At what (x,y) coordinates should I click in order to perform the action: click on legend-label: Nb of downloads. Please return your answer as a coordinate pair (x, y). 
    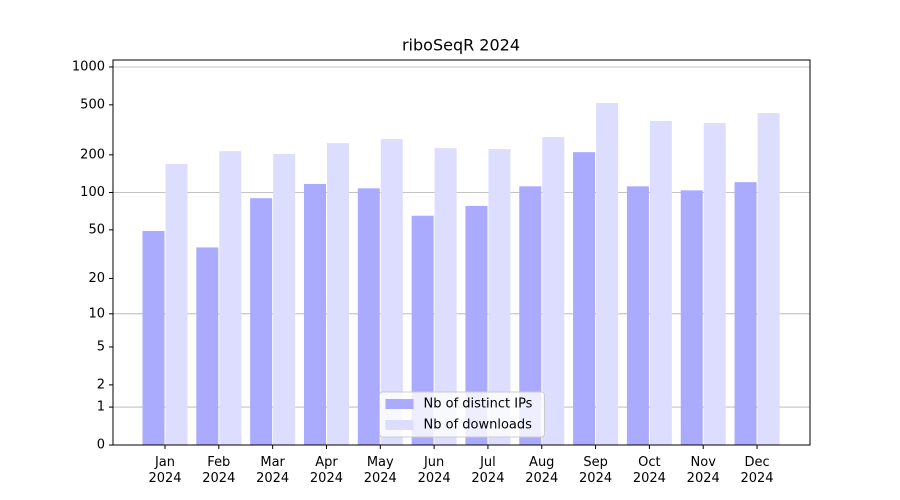
    Looking at the image, I should click on (478, 425).